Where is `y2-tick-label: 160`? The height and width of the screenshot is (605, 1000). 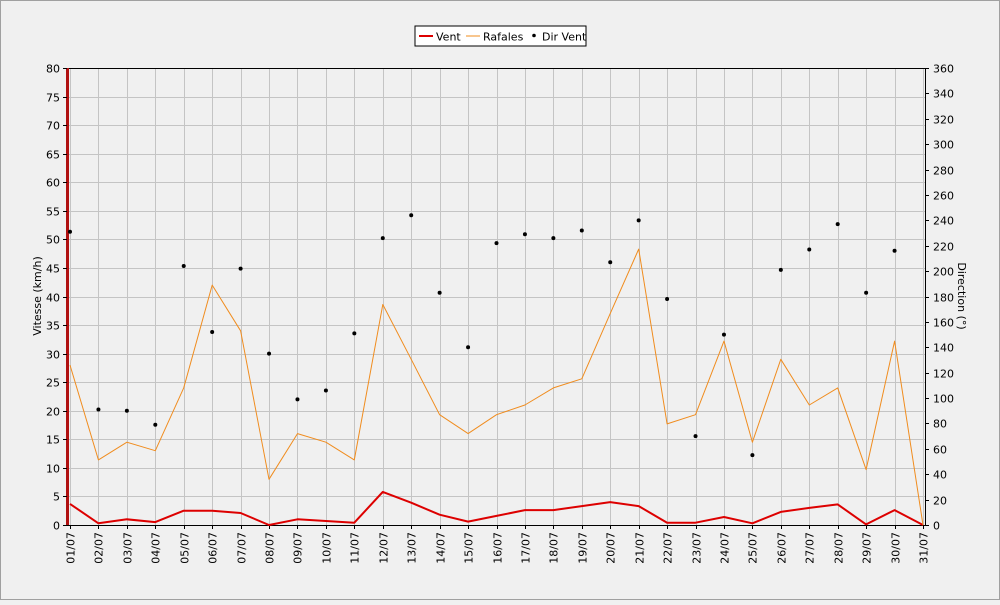
y2-tick-label: 160 is located at coordinates (943, 323).